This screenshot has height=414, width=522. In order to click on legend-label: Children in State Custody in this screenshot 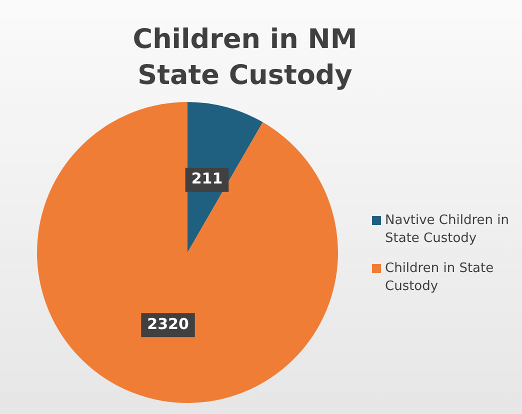, I will do `click(440, 278)`.